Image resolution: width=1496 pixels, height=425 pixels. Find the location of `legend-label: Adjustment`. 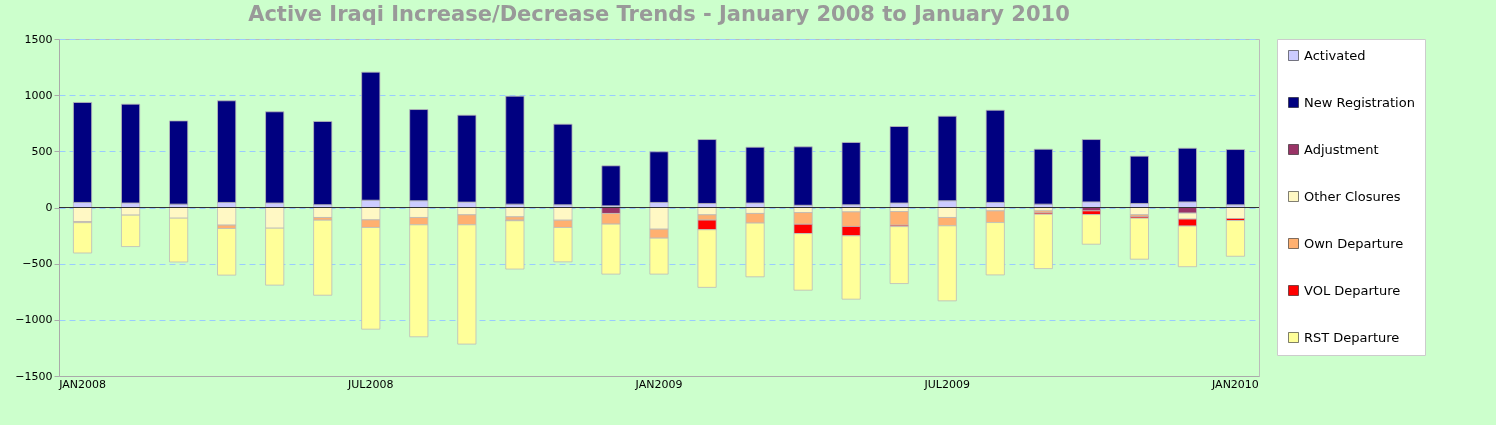

legend-label: Adjustment is located at coordinates (1341, 149).